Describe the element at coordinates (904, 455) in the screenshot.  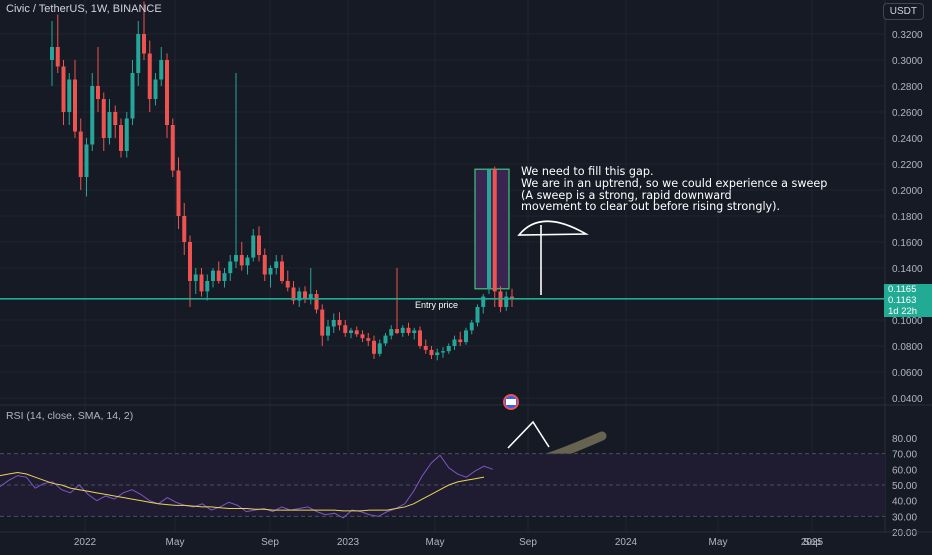
I see `rsi-tick-label: 70.00` at that location.